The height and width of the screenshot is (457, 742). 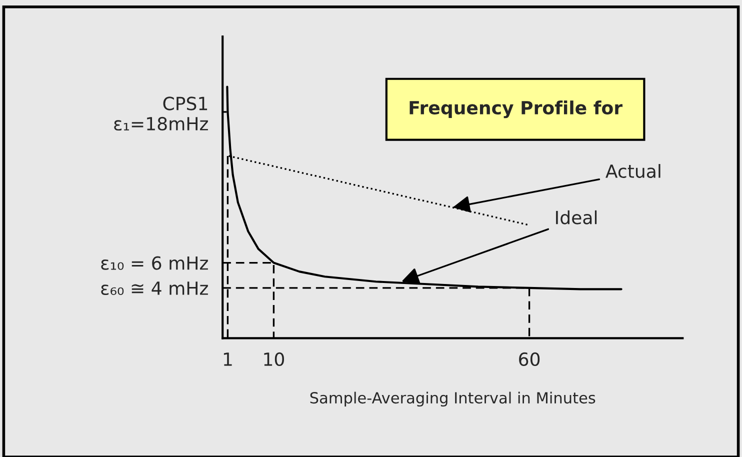 What do you see at coordinates (161, 113) in the screenshot?
I see `y-tick-label: CPS1 ε₁=18mHz` at bounding box center [161, 113].